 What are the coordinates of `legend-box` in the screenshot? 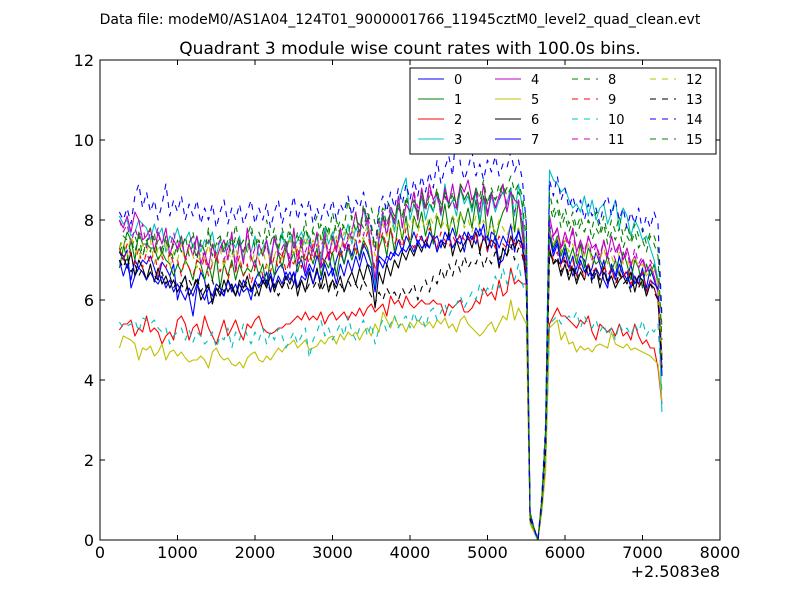 It's located at (563, 111).